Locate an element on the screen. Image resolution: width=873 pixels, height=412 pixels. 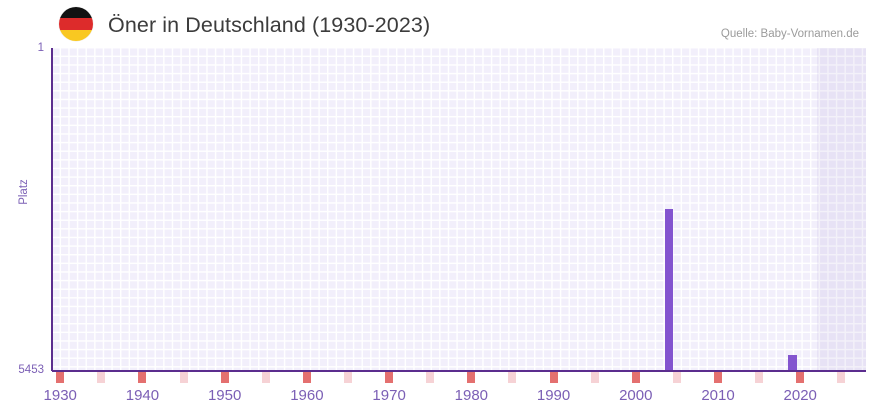
chart-title: Öner in Deutschland (1930-2023) is located at coordinates (269, 25).